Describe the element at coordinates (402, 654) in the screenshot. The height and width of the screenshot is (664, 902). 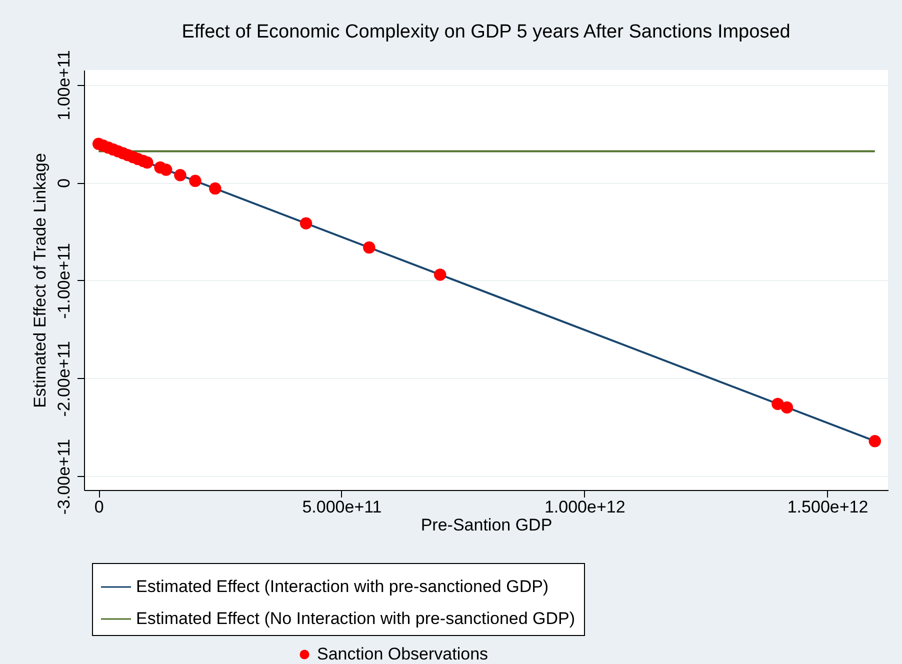
I see `legend-label: Sanction Observations` at that location.